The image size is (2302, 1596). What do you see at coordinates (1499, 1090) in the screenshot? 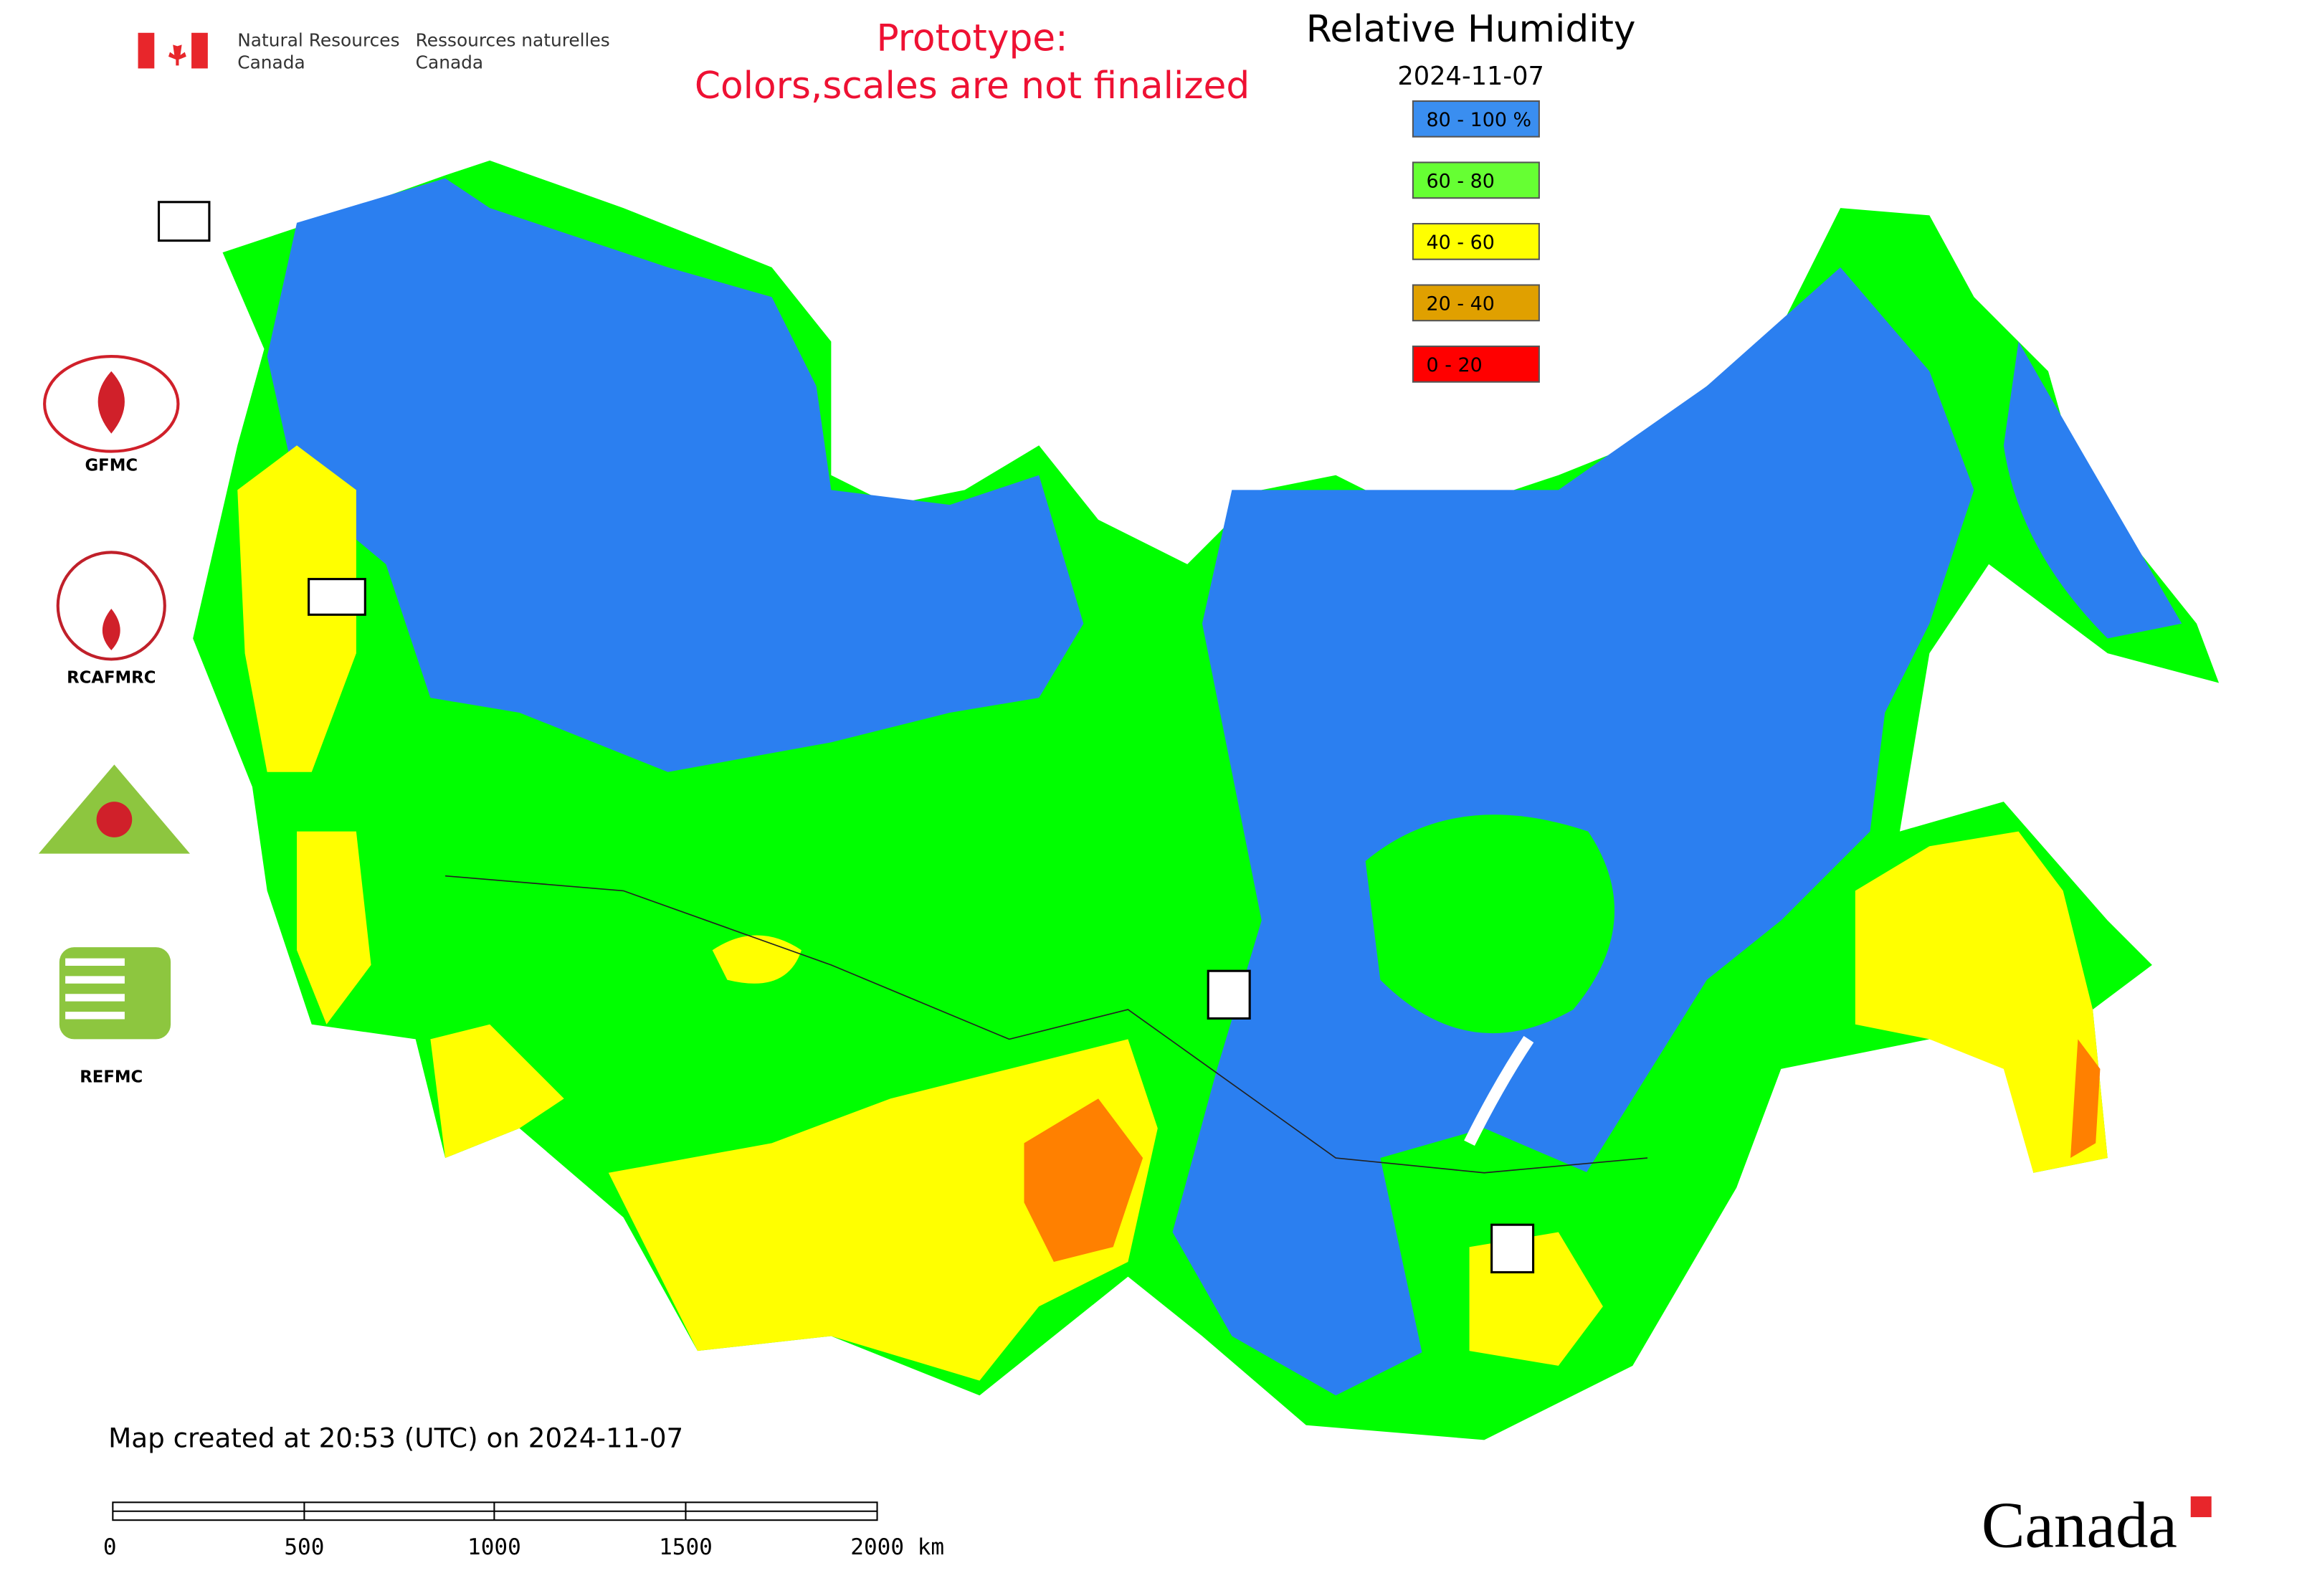
I see `lake-baikal` at bounding box center [1499, 1090].